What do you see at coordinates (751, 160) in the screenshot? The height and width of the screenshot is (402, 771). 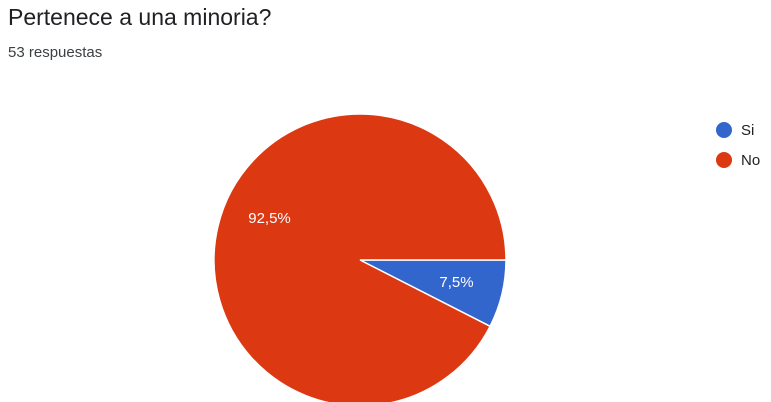 I see `legend-label-no: No` at bounding box center [751, 160].